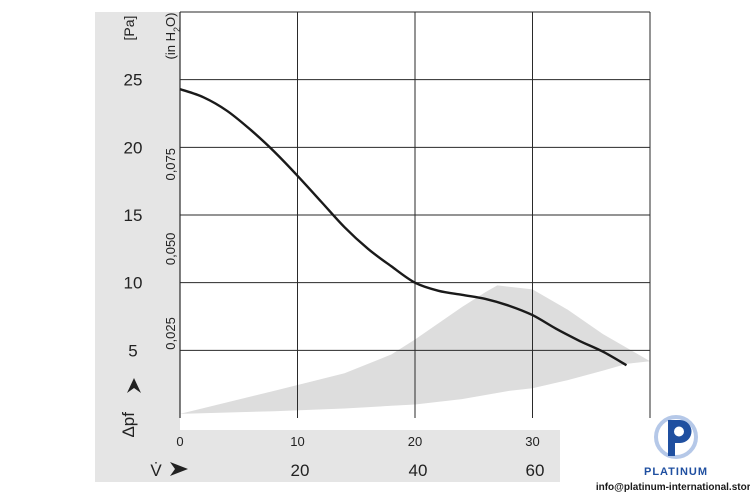 The image size is (750, 500). What do you see at coordinates (680, 438) in the screenshot?
I see `logo-p-icon` at bounding box center [680, 438].